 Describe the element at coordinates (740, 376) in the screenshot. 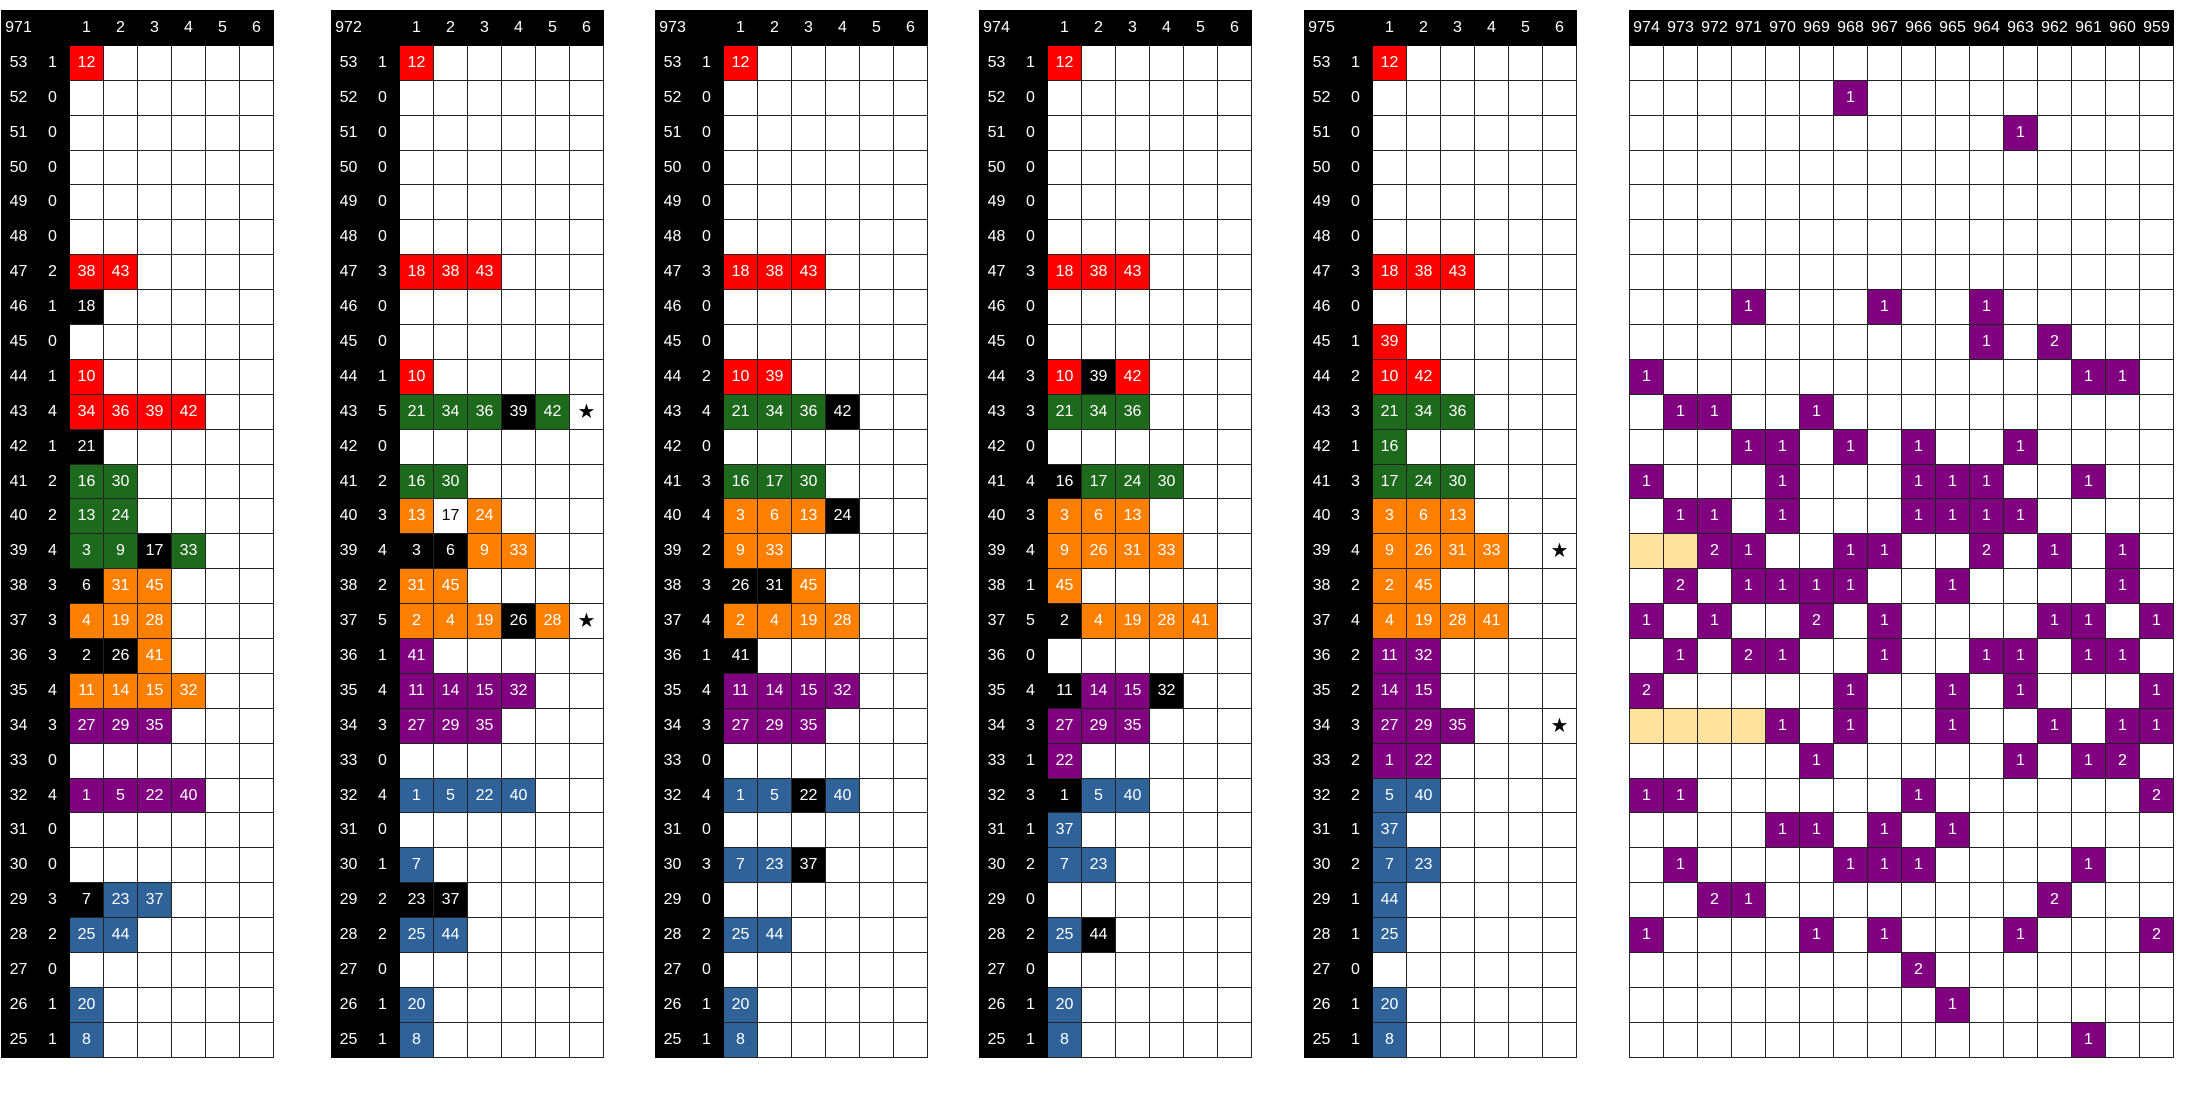

I see `grid-cell: 10` at that location.